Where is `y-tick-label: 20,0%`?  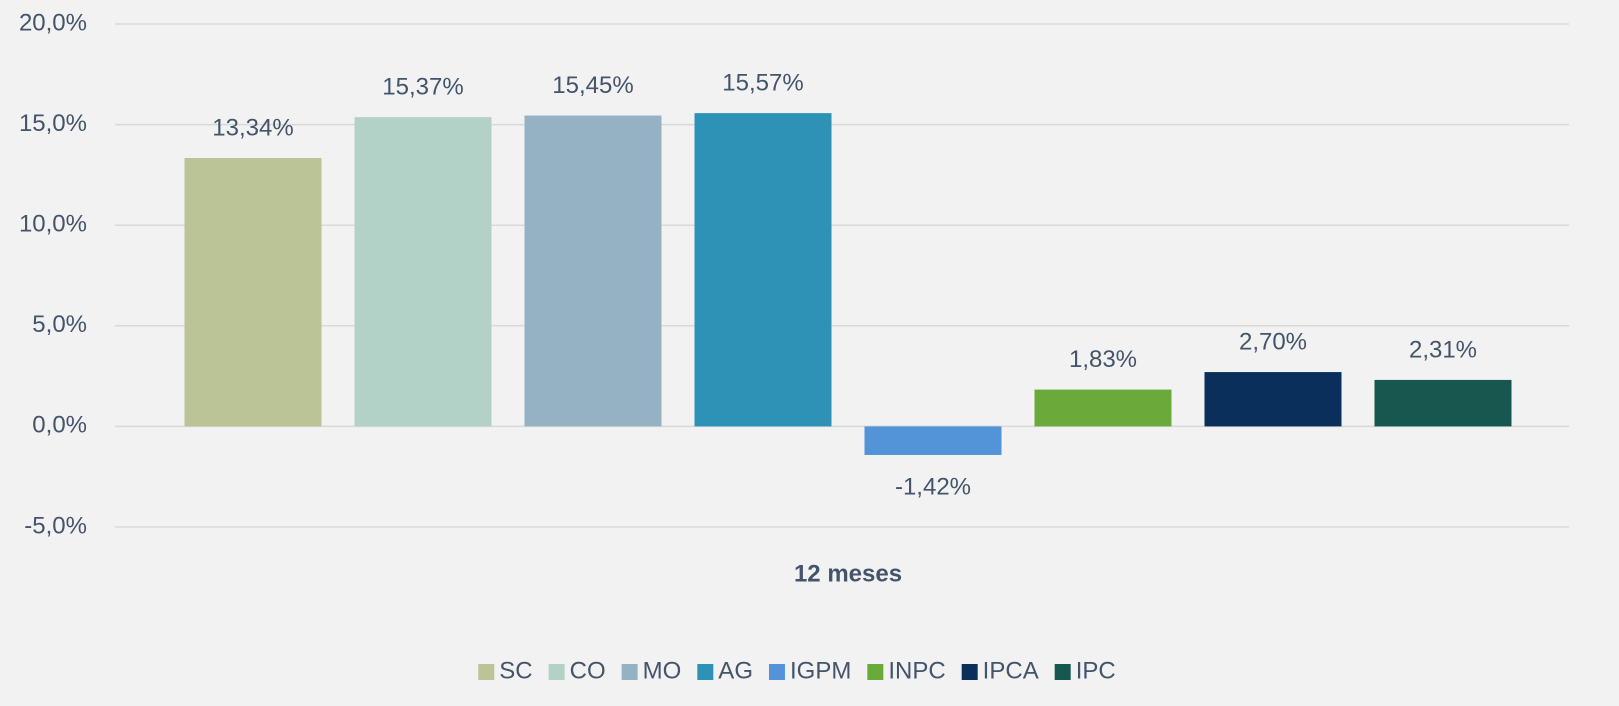 y-tick-label: 20,0% is located at coordinates (53, 22).